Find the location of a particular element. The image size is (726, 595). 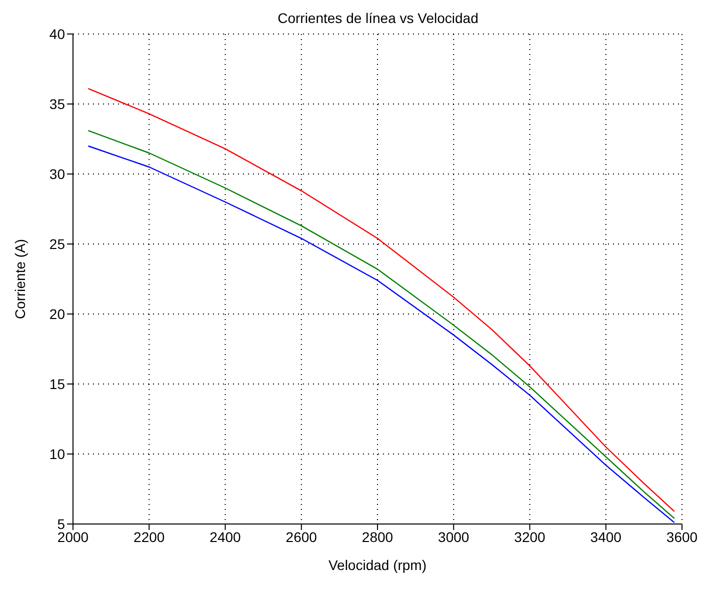

y-tick-label: 10 is located at coordinates (57, 454).